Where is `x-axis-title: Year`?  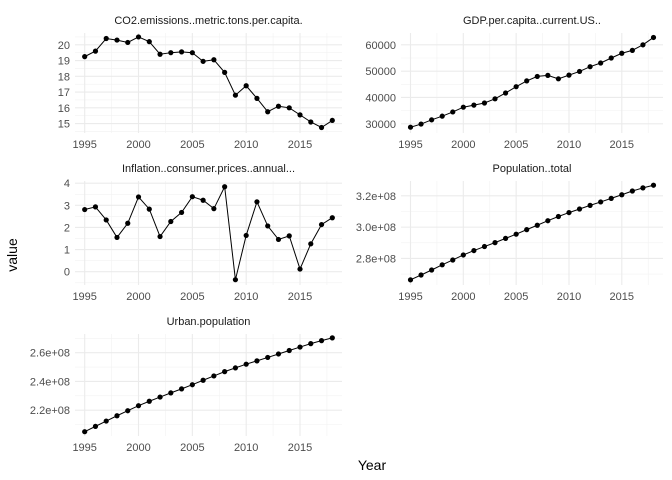
x-axis-title: Year is located at coordinates (372, 465).